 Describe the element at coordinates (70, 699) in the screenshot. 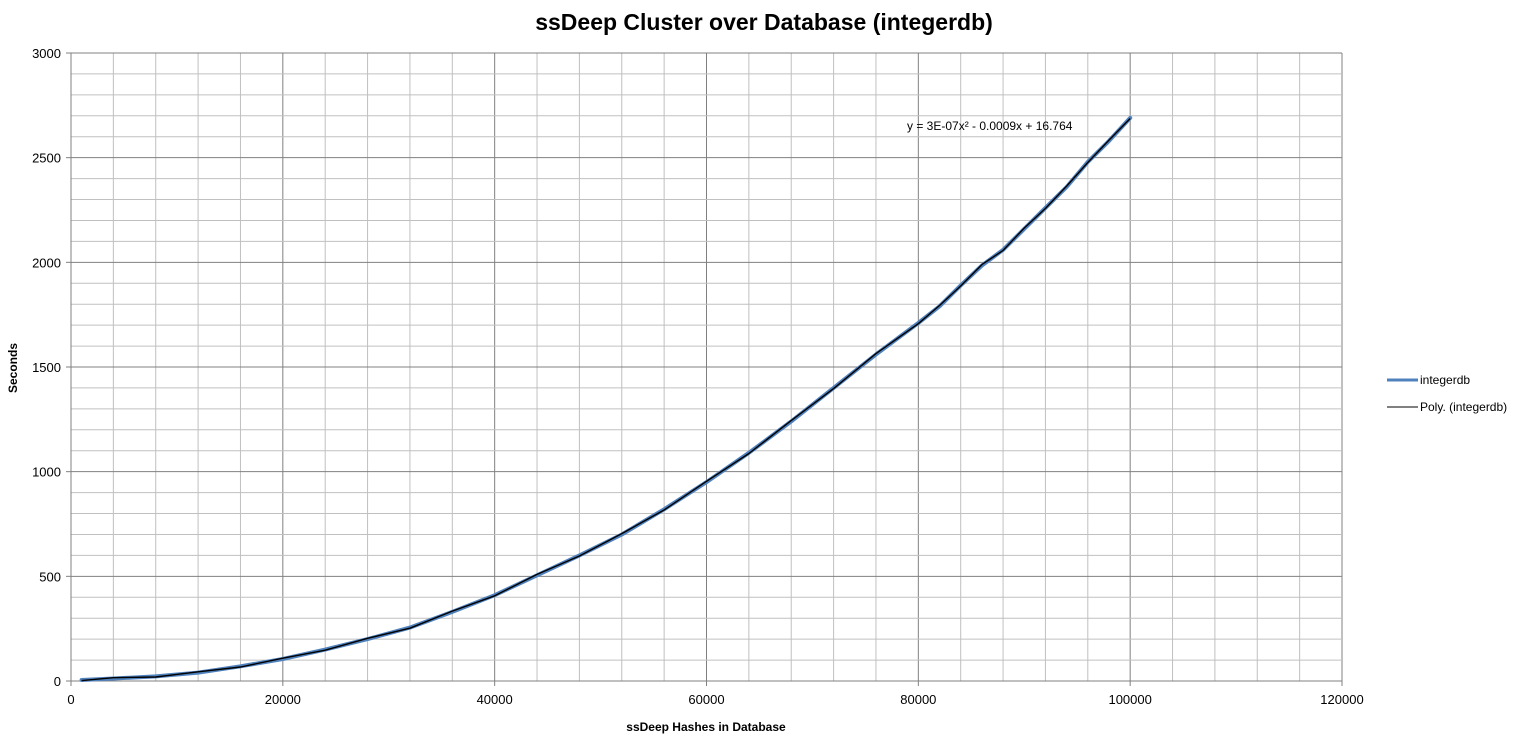

I see `x-tick-label: 0` at that location.